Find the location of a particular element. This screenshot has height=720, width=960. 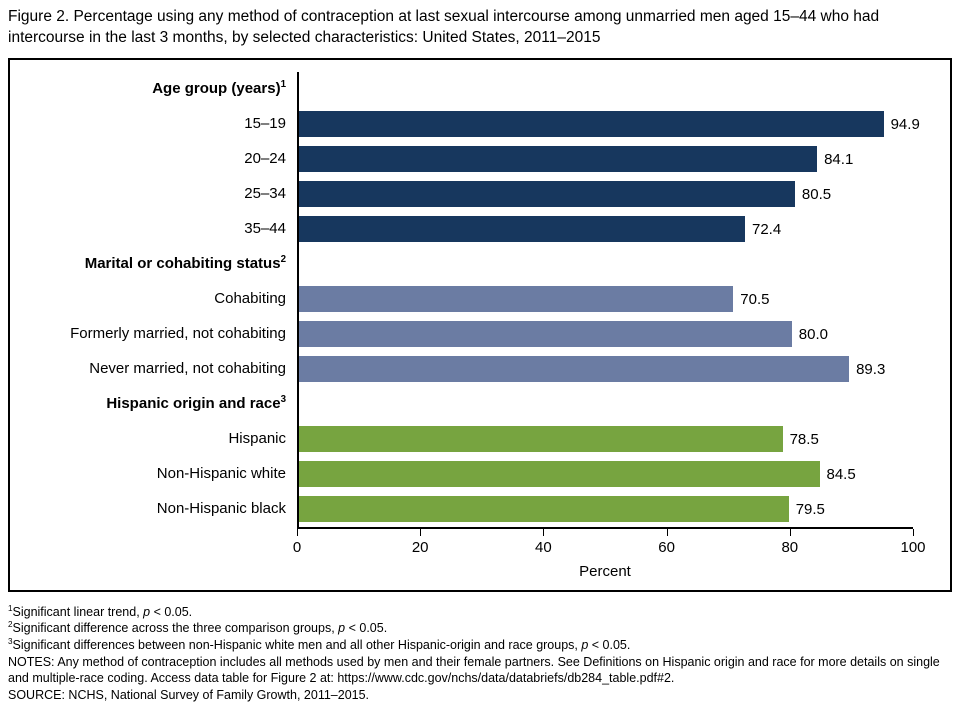

footnote-line: 1Significant linear trend, p < 0.05. is located at coordinates (100, 611).